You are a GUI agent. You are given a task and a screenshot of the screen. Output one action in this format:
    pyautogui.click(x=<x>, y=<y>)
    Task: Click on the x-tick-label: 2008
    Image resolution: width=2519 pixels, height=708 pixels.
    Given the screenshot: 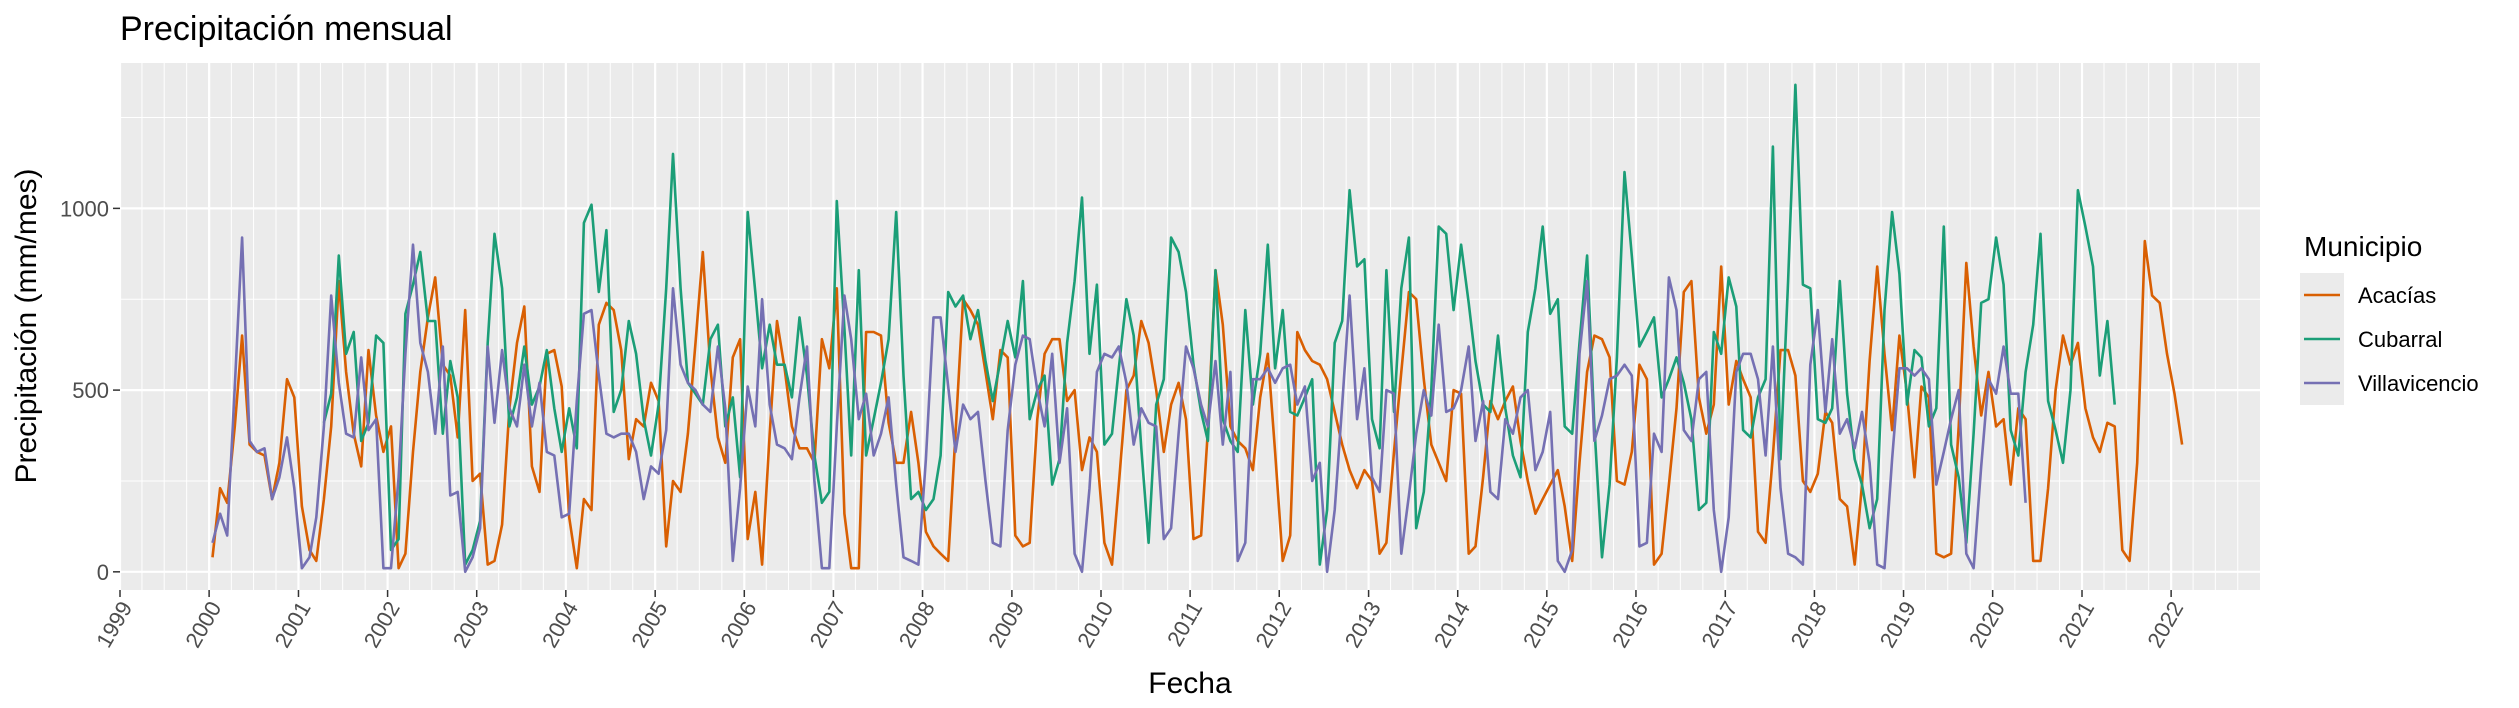 What is the action you would take?
    pyautogui.click(x=917, y=624)
    